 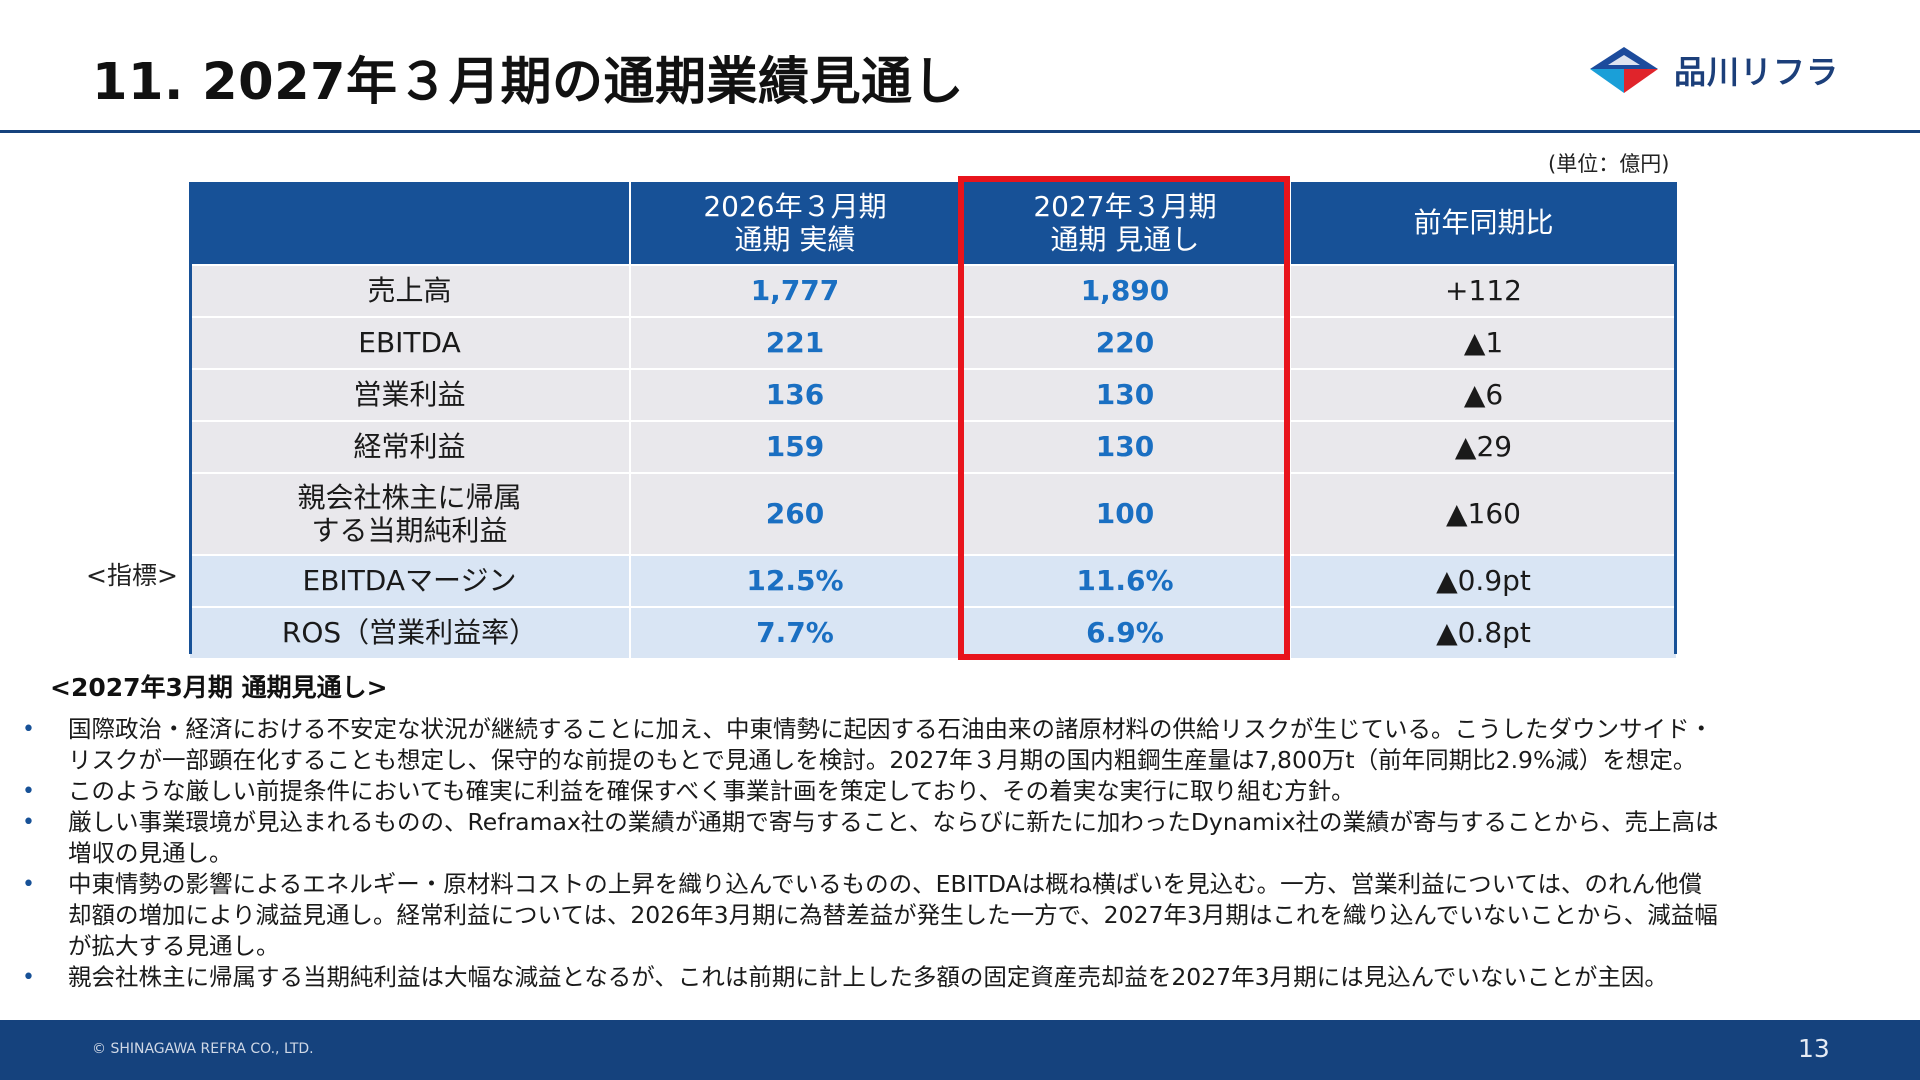 I want to click on value-fy2027: 220, so click(x=1124, y=342).